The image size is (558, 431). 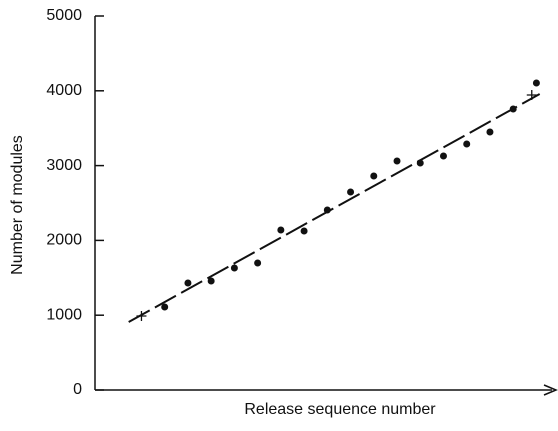 I want to click on x-axis-arrow, so click(x=550, y=390).